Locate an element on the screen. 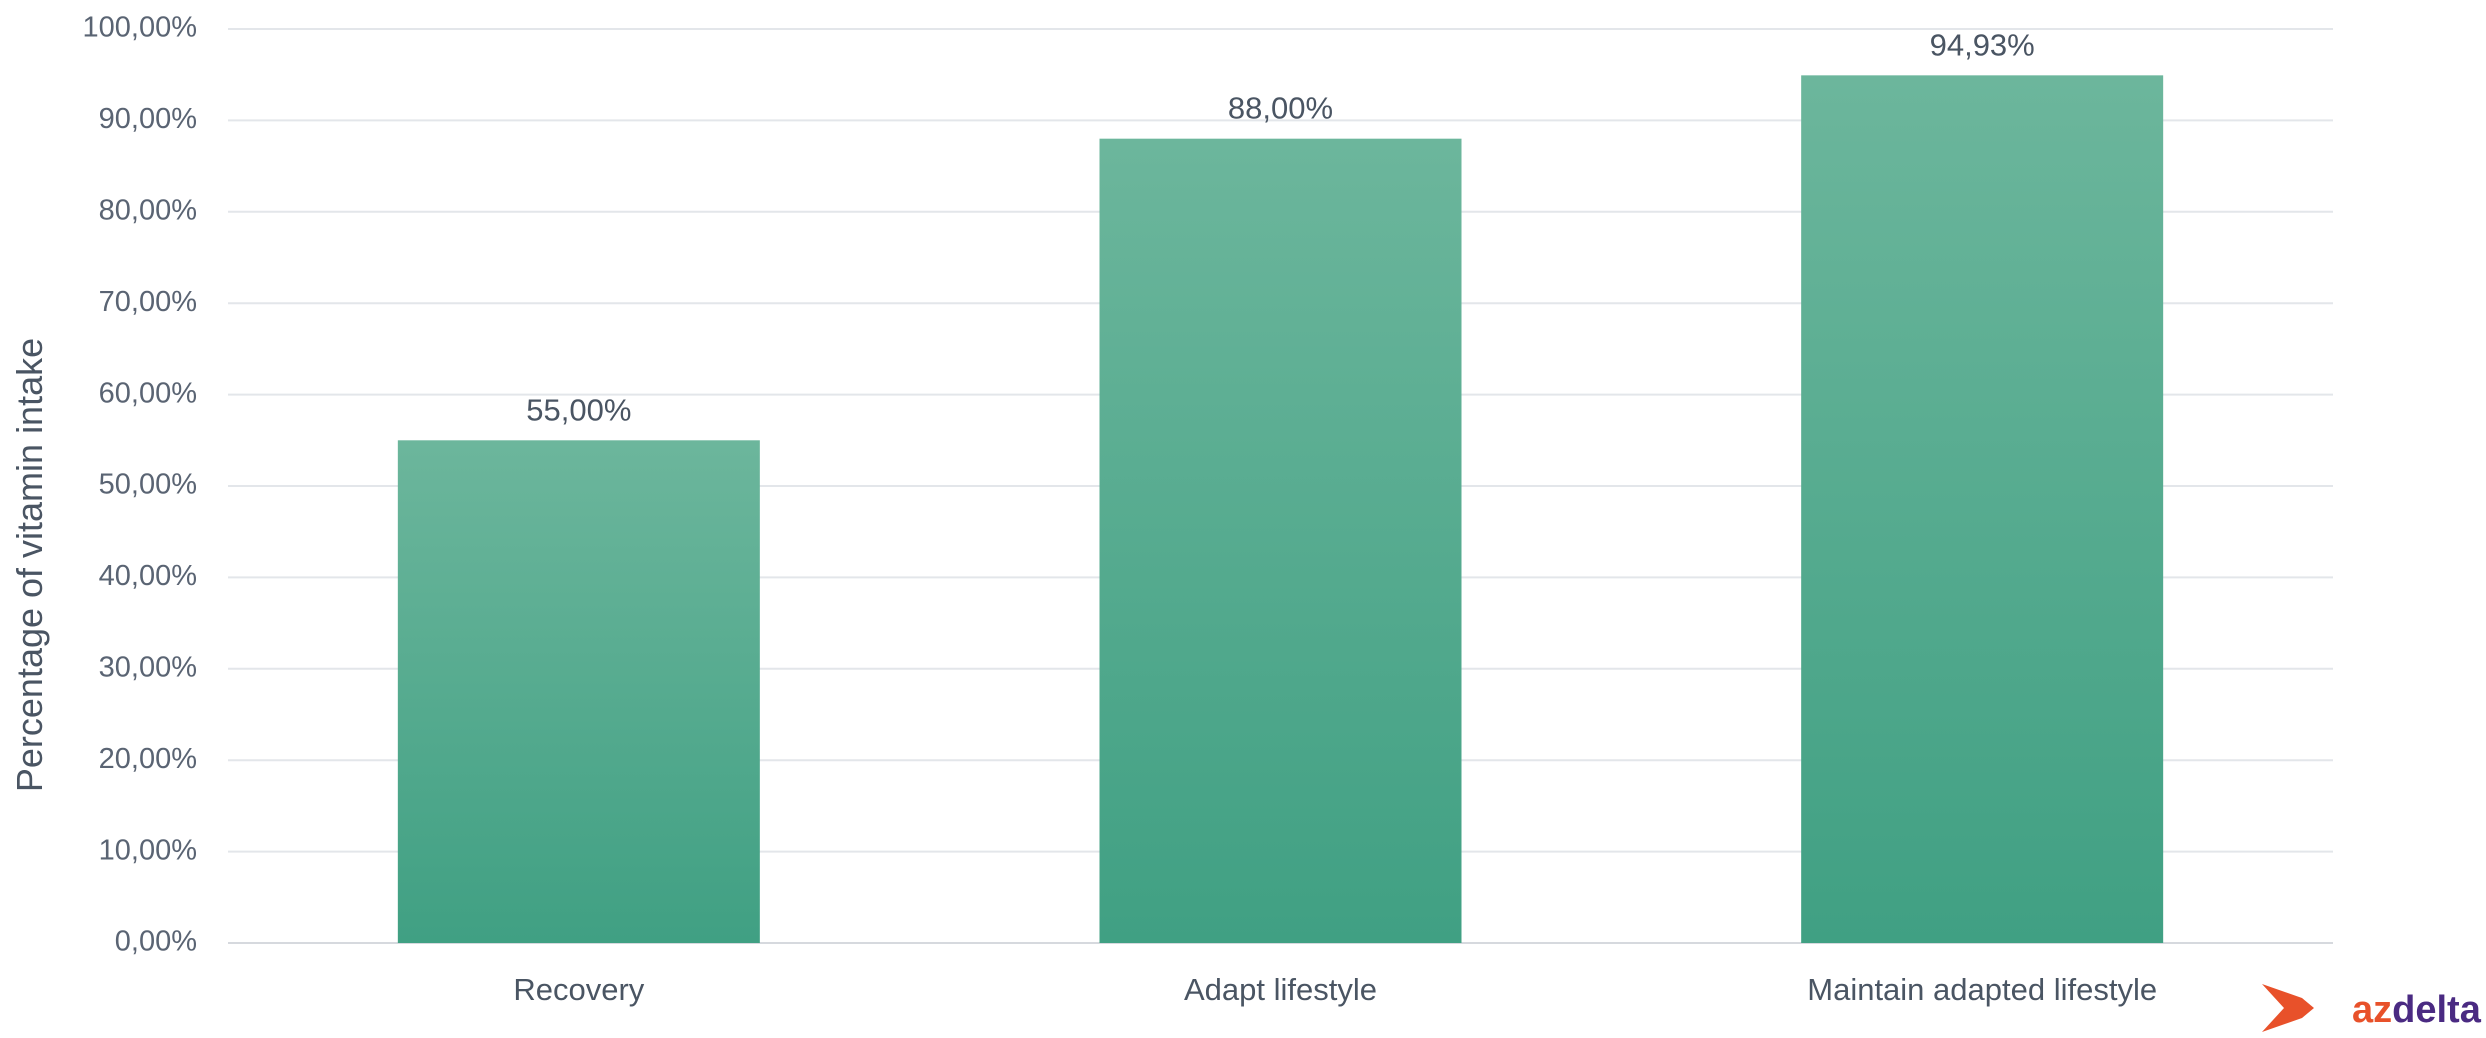 This screenshot has width=2486, height=1038. data-label: 55,00% is located at coordinates (578, 409).